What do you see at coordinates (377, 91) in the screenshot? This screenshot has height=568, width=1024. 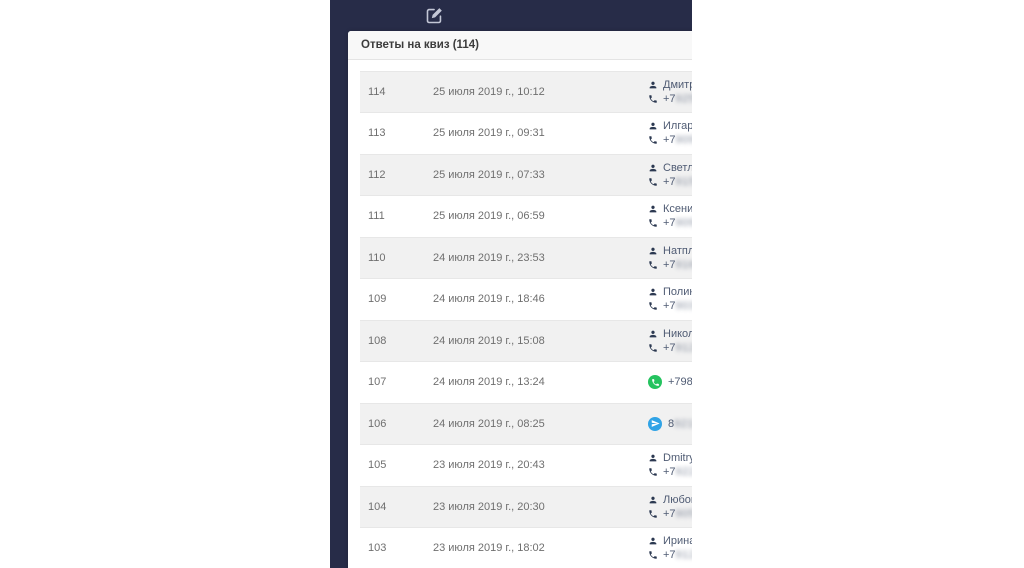 I see `response-number: 114` at bounding box center [377, 91].